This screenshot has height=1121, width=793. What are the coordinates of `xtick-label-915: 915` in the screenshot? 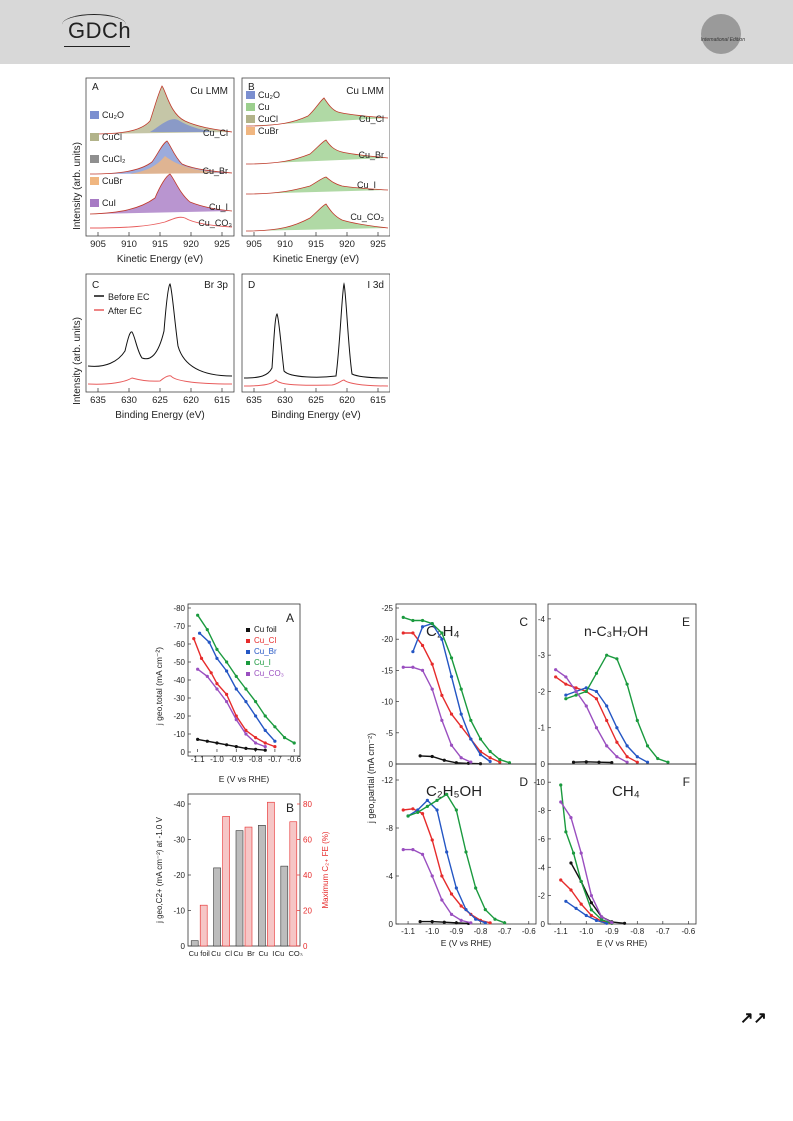 It's located at (160, 244).